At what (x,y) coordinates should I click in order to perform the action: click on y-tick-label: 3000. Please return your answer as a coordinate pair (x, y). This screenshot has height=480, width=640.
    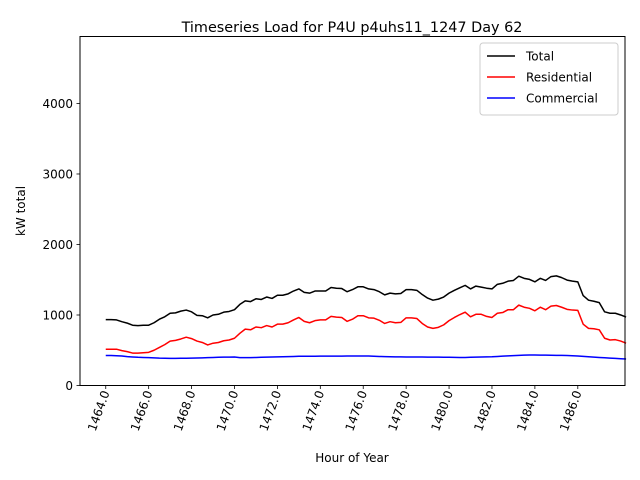
    Looking at the image, I should click on (57, 174).